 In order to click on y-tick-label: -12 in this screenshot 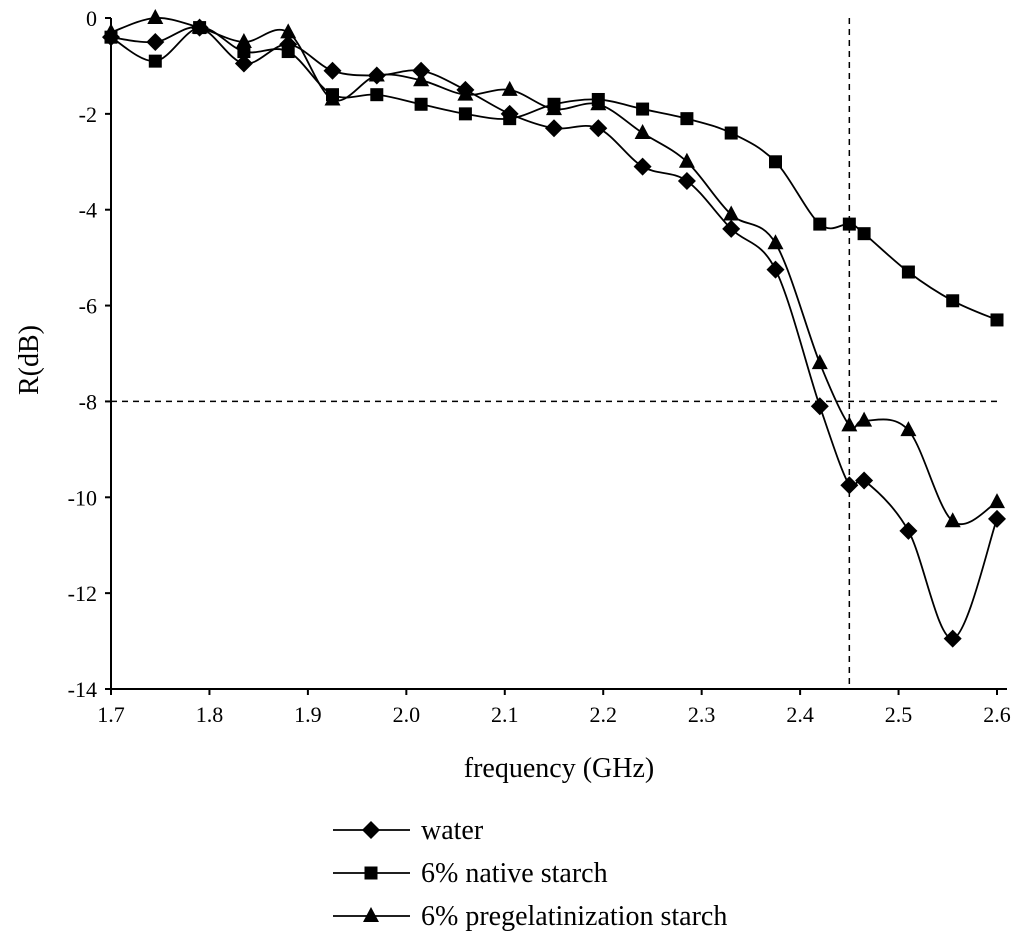, I will do `click(82, 593)`.